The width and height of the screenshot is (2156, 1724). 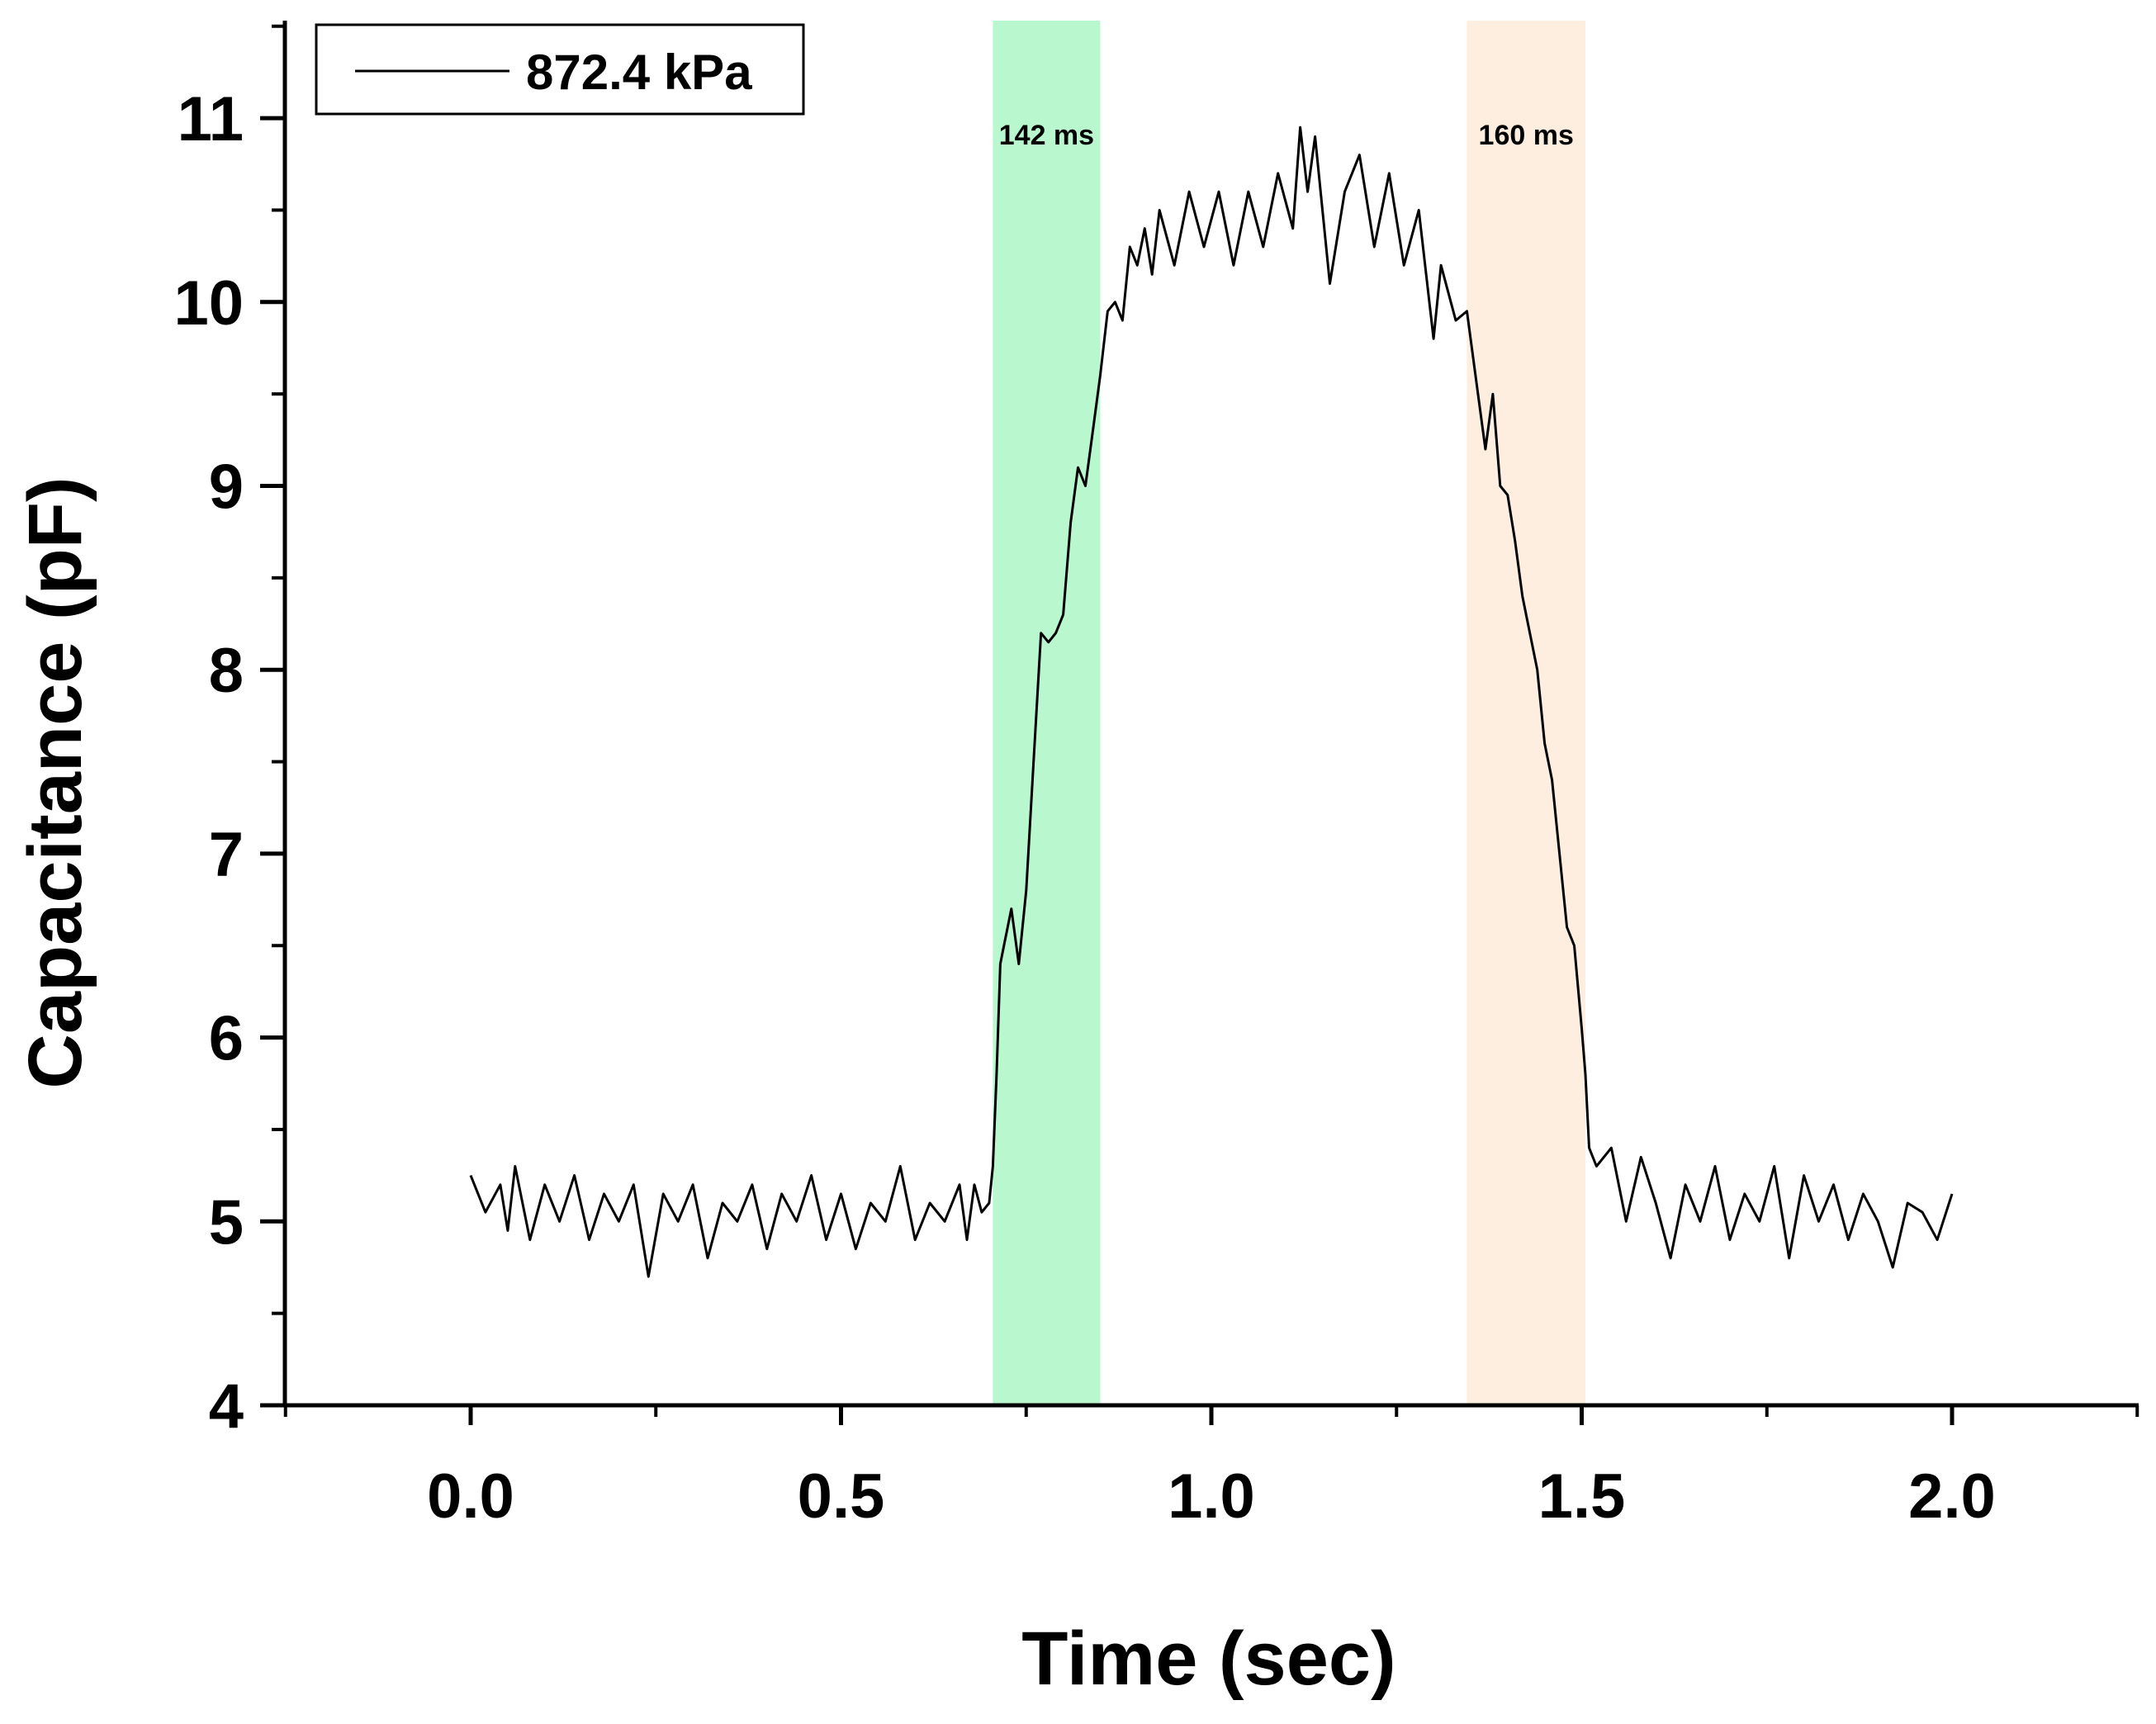 What do you see at coordinates (1046, 135) in the screenshot?
I see `region-label-1: 142 ms` at bounding box center [1046, 135].